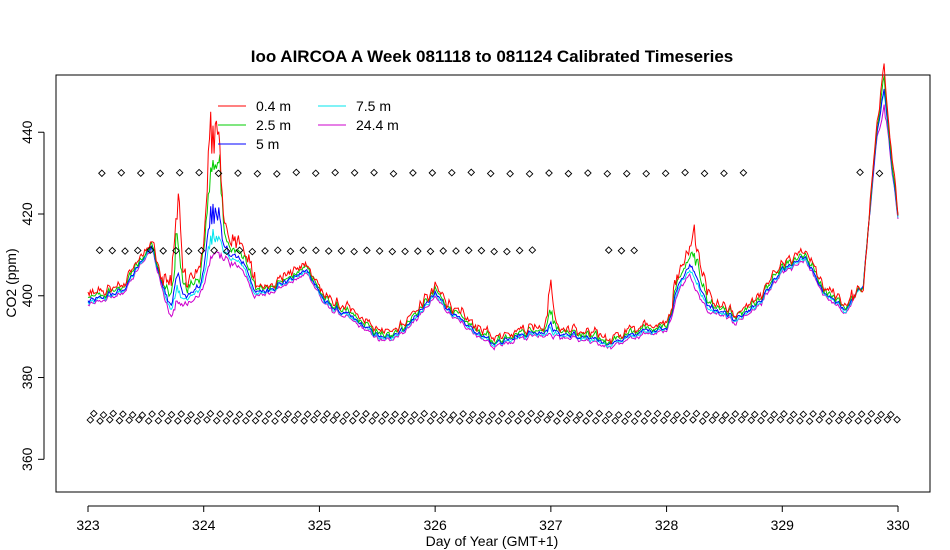 This screenshot has height=550, width=950. I want to click on x-tick-label: 324, so click(204, 525).